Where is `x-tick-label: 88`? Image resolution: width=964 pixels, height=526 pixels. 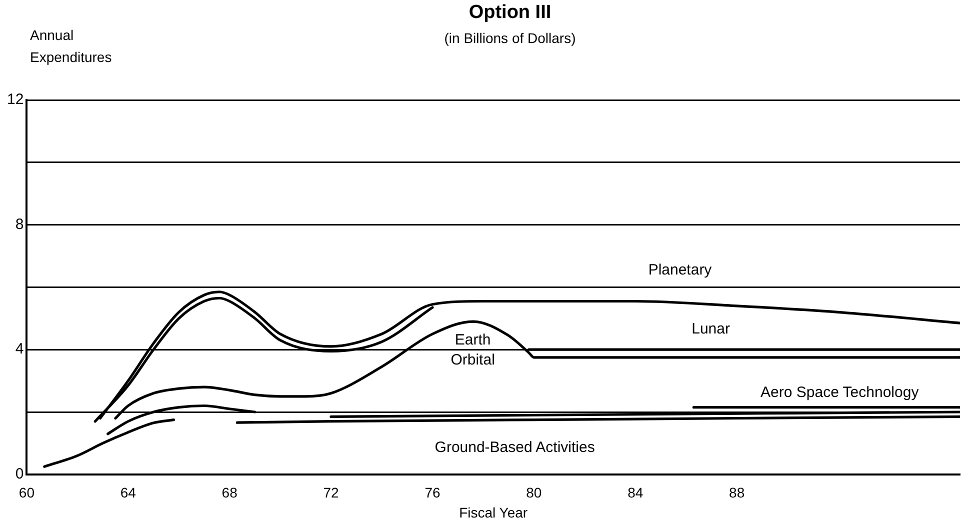
x-tick-label: 88 is located at coordinates (737, 492).